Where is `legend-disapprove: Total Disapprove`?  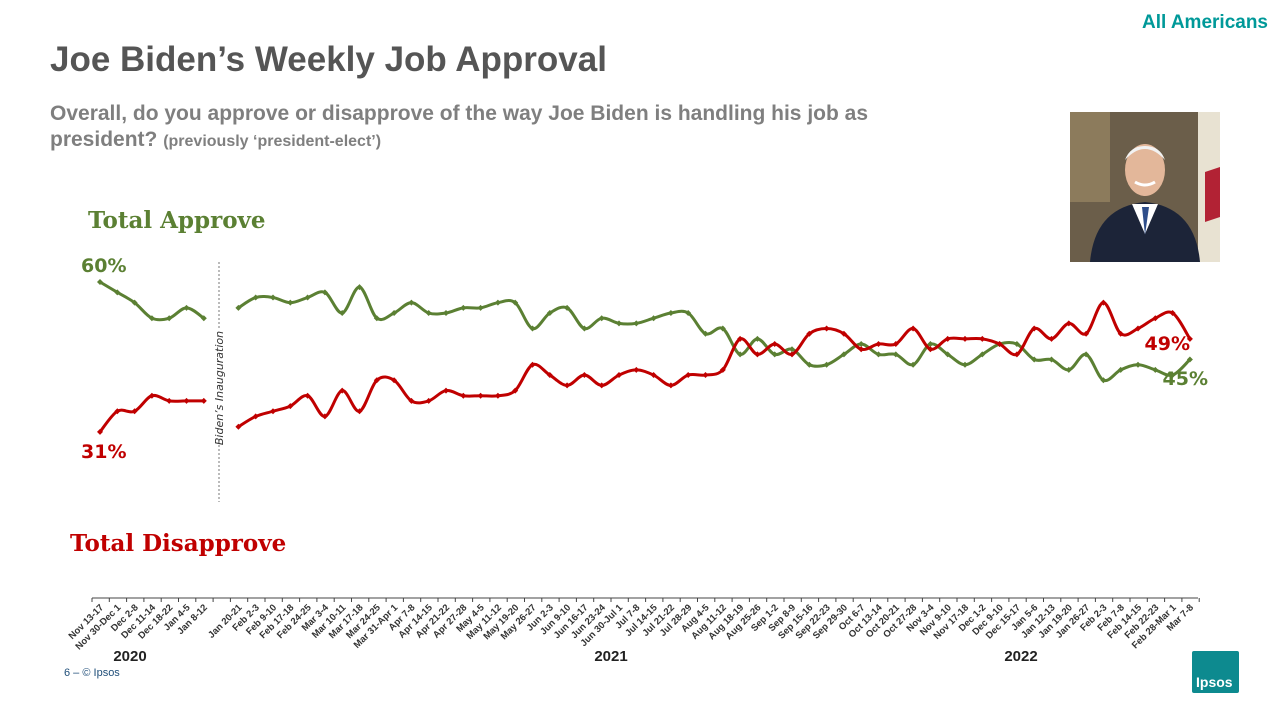 legend-disapprove: Total Disapprove is located at coordinates (178, 543).